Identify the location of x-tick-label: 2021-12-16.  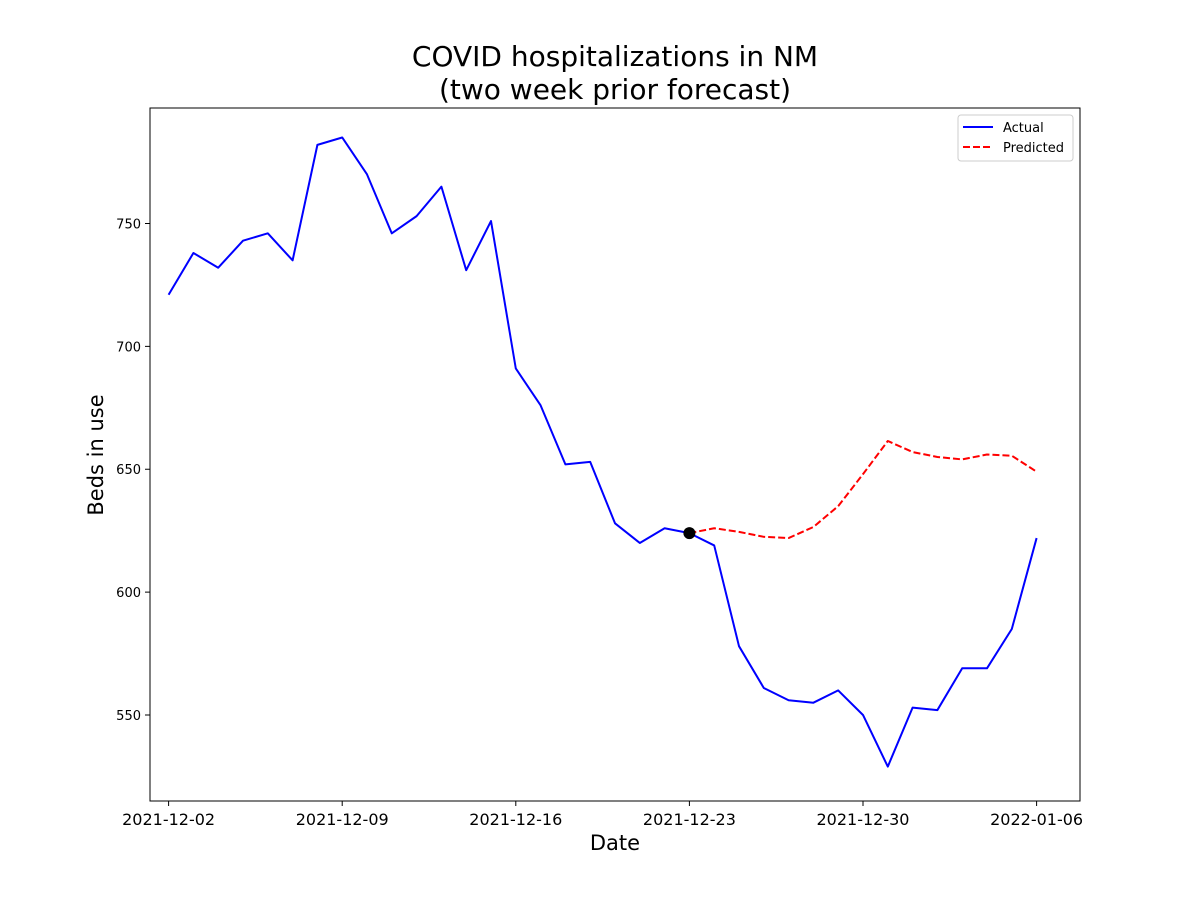
(515, 819).